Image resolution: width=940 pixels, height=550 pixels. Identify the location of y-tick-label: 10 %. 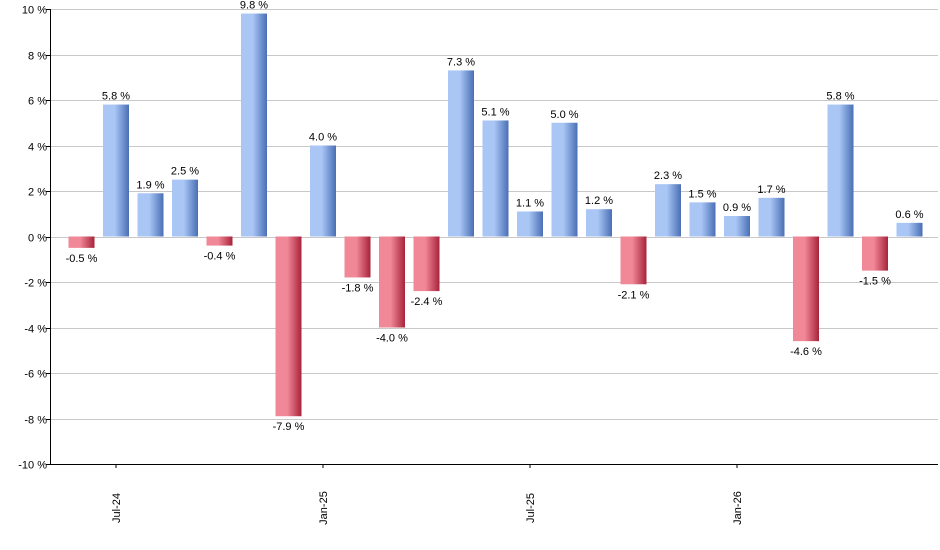
(34, 11).